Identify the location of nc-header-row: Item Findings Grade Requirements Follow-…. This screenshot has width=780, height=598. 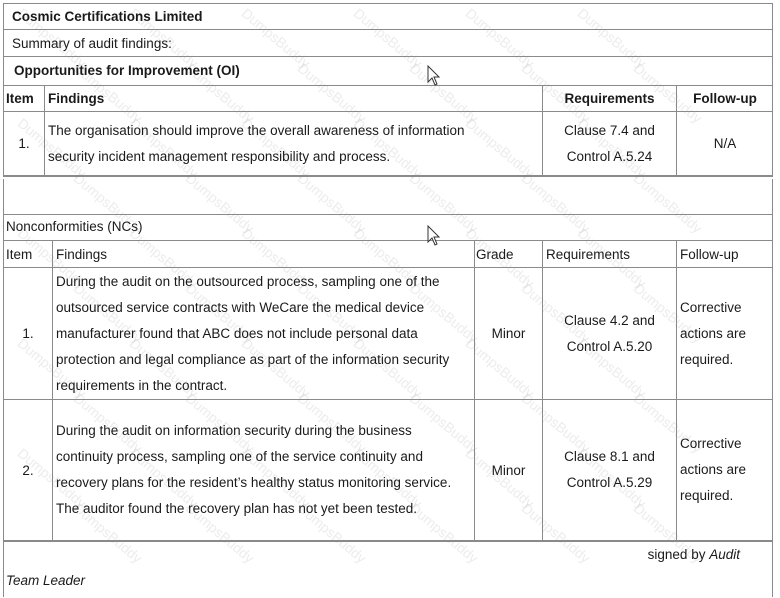
(388, 254).